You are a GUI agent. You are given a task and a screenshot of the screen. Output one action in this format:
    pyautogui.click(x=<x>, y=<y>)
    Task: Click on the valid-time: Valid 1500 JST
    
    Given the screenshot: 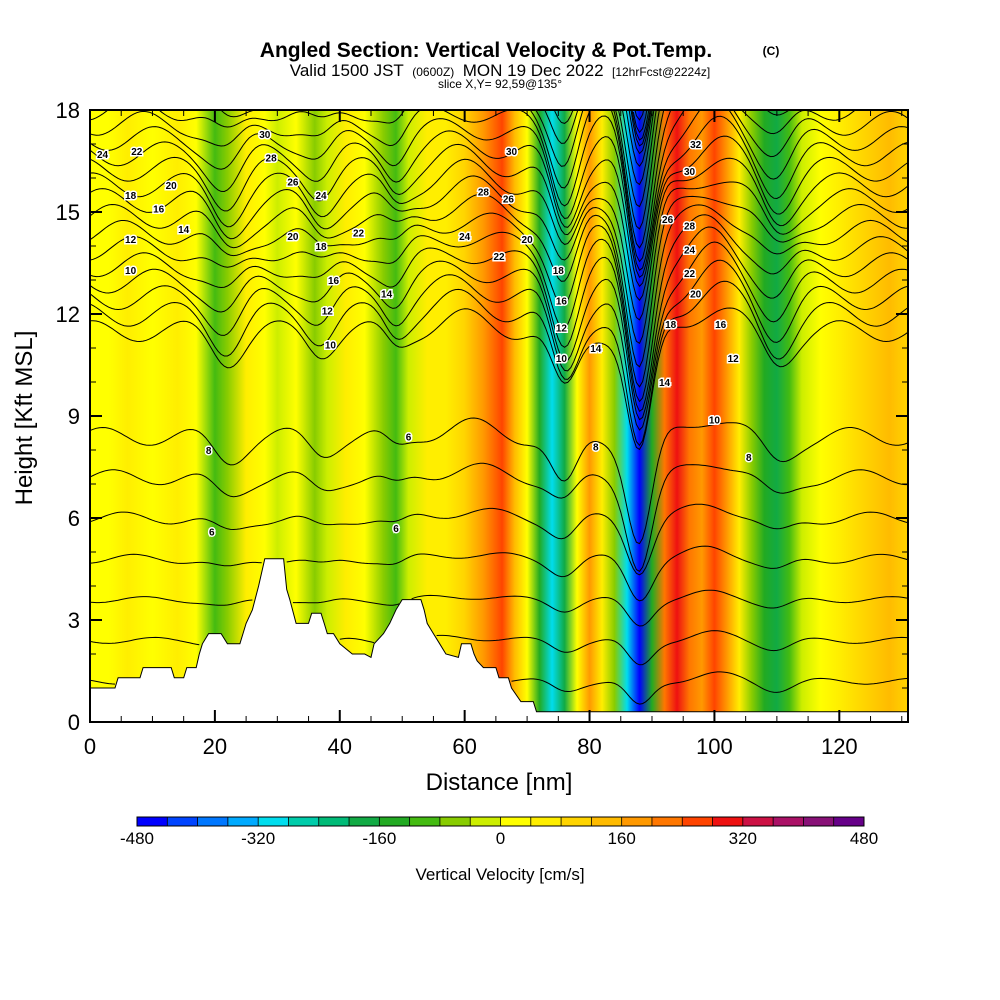 What is the action you would take?
    pyautogui.click(x=347, y=70)
    